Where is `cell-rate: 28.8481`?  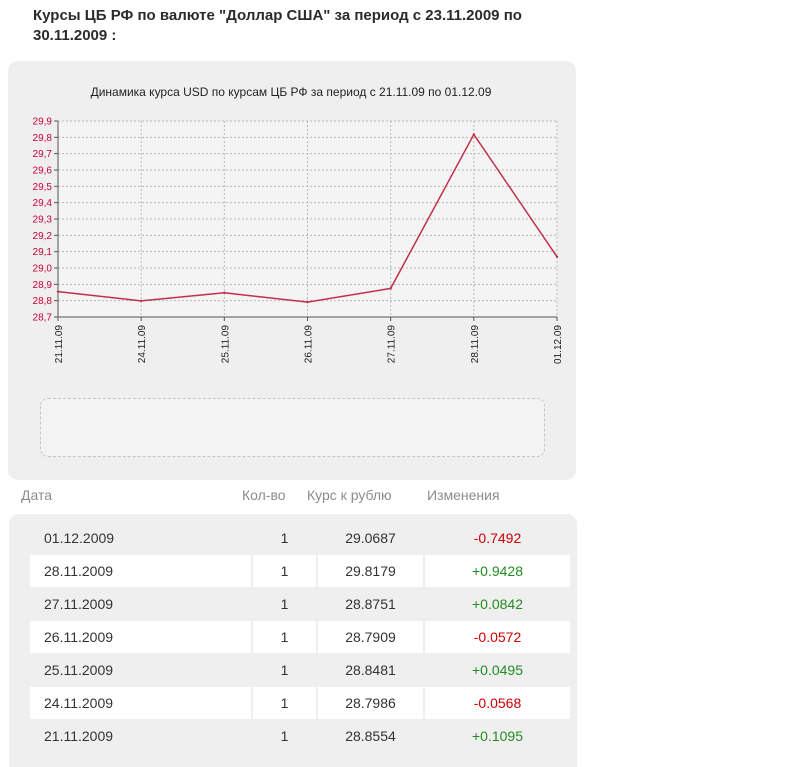 cell-rate: 28.8481 is located at coordinates (370, 670).